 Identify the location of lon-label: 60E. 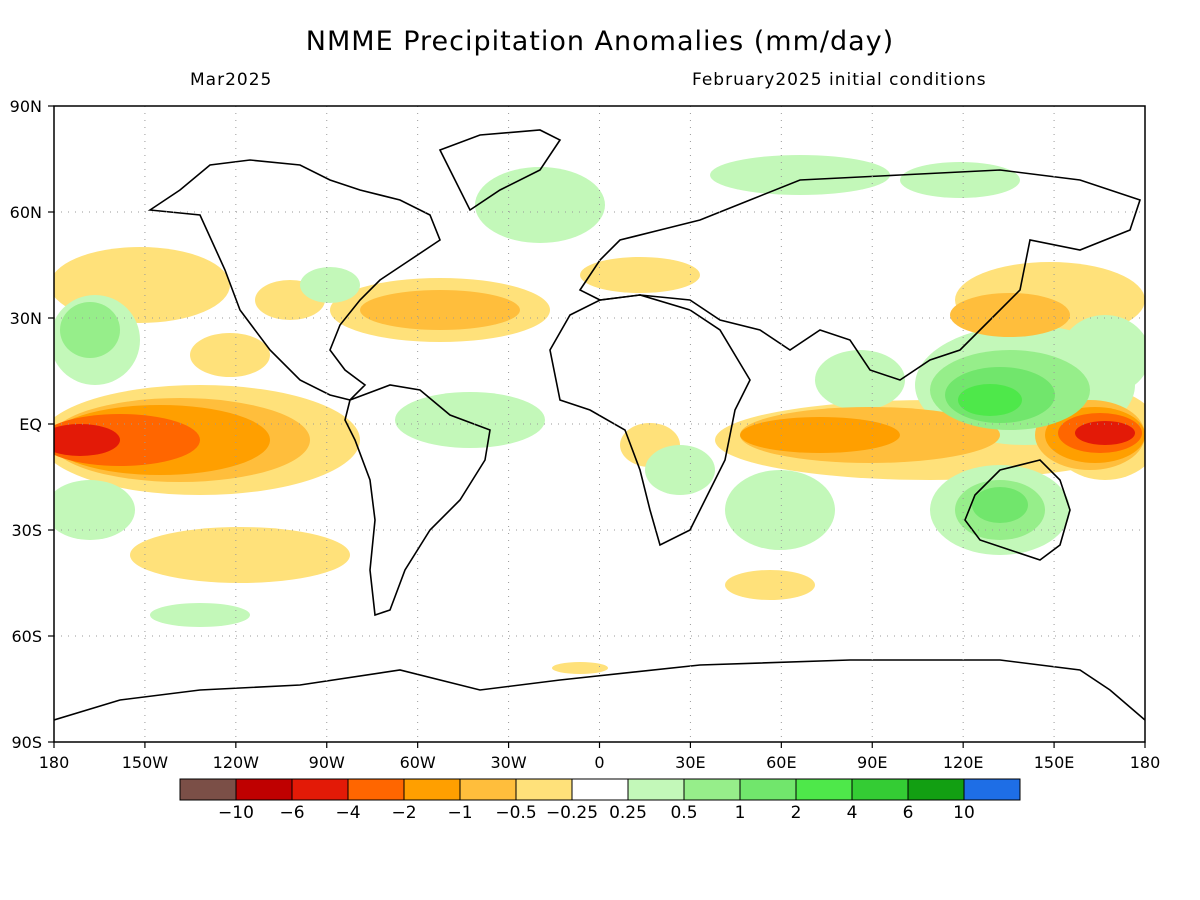
(781, 762).